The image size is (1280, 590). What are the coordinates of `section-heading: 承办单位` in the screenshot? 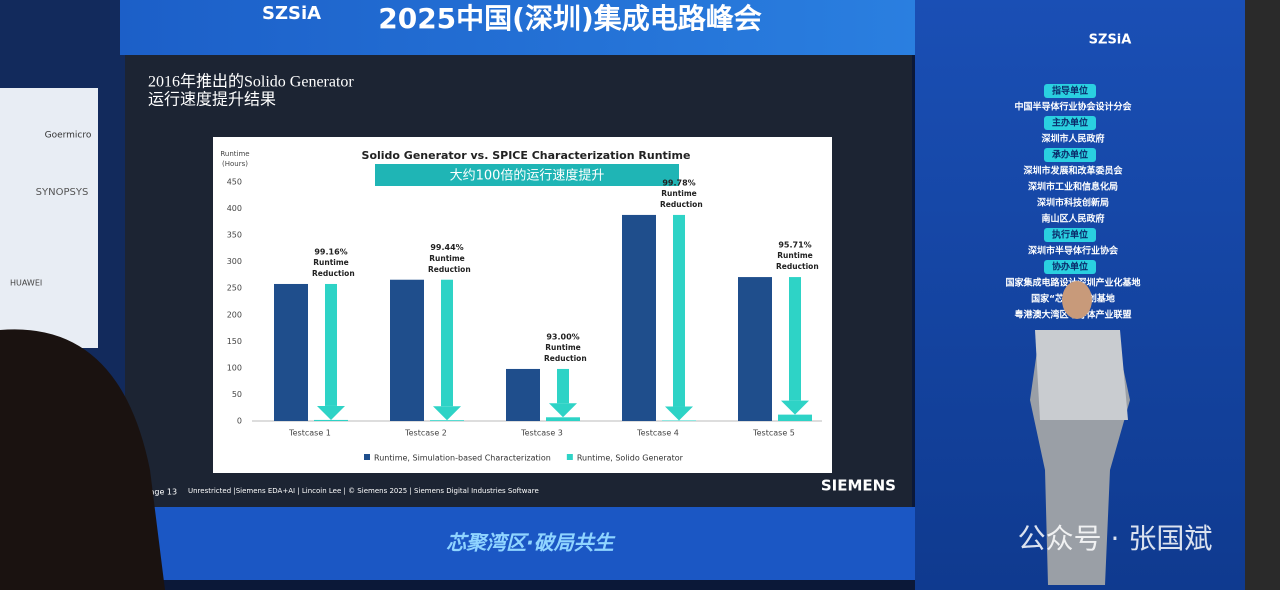 It's located at (1070, 155).